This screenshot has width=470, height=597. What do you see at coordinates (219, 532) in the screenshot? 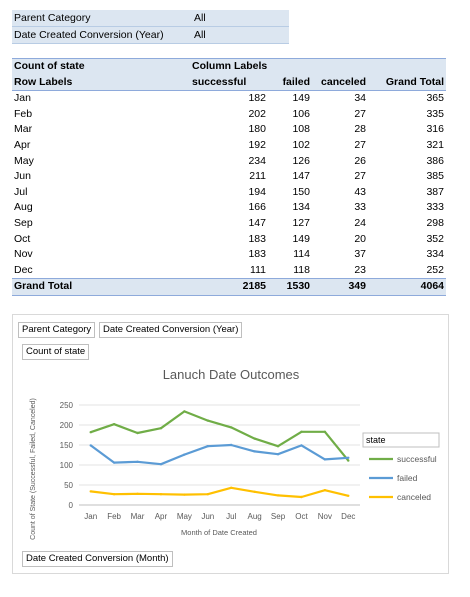
I see `x-axis-title: Month of Date Created` at bounding box center [219, 532].